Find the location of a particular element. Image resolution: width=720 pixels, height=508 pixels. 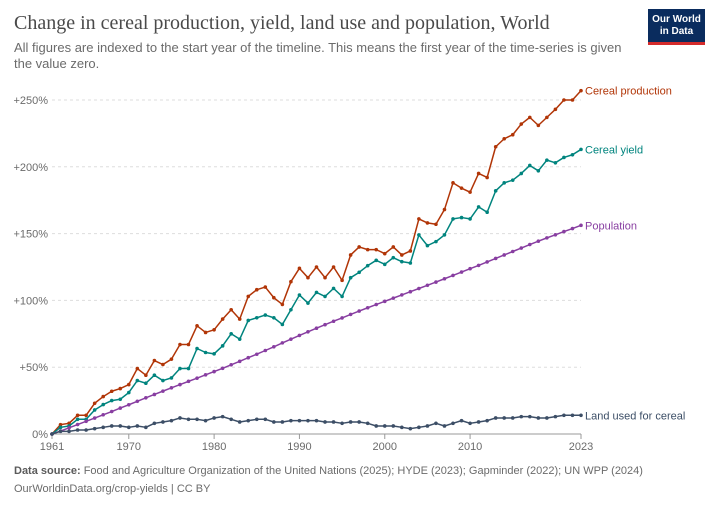

x-tick-label: 2010 is located at coordinates (470, 447).